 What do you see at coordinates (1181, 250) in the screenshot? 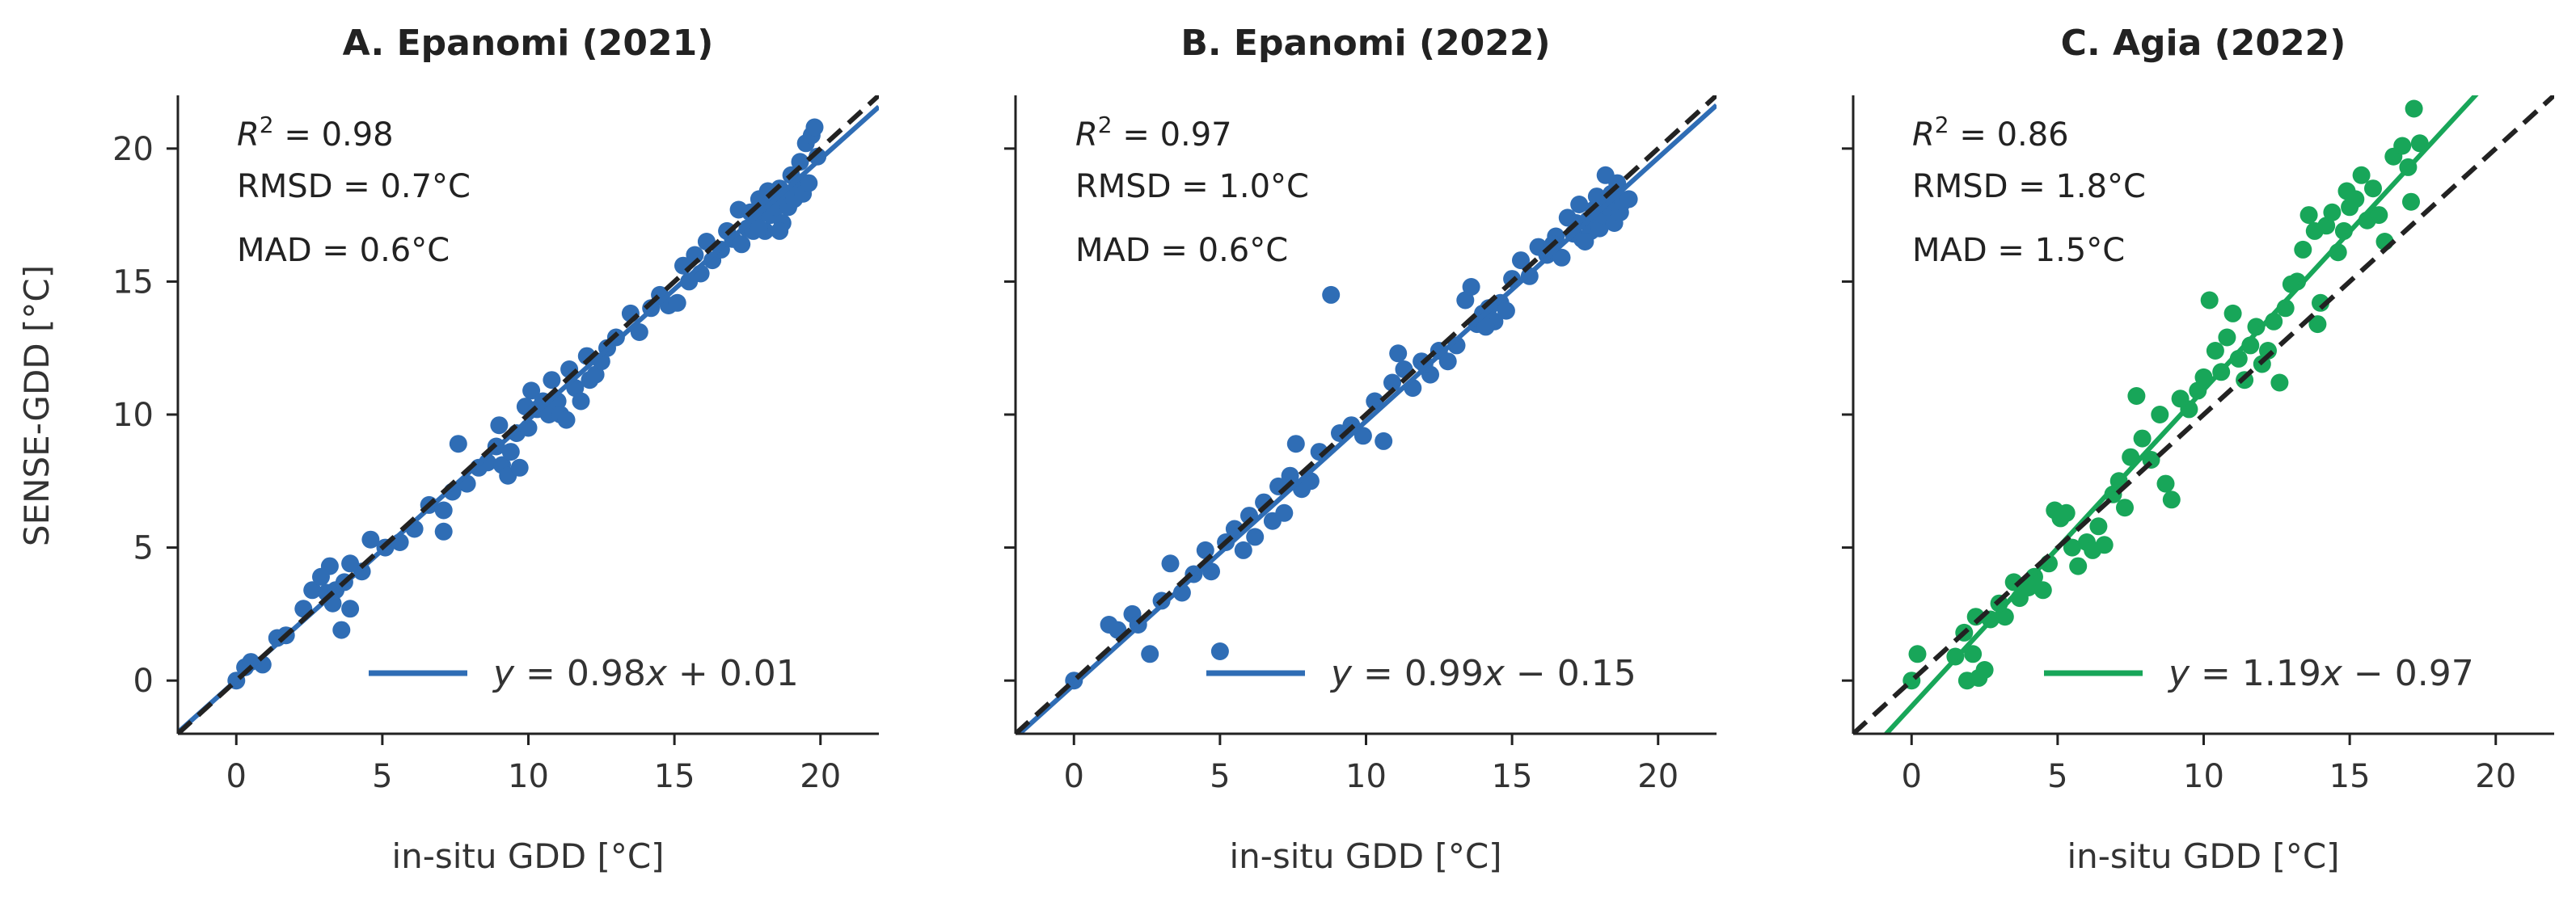
I see `panel-b-mad: MAD = 0.6°C` at bounding box center [1181, 250].